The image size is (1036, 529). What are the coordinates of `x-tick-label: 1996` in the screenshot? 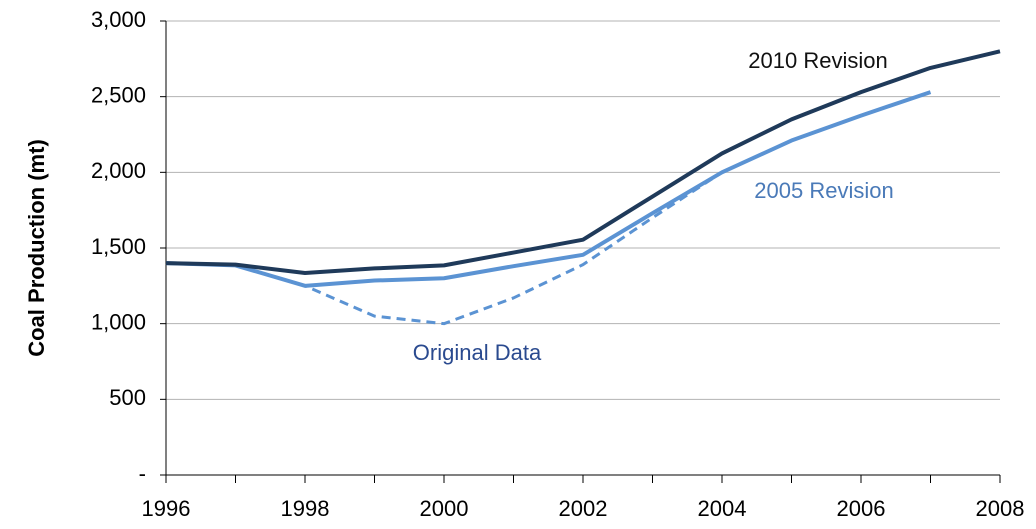 It's located at (166, 508).